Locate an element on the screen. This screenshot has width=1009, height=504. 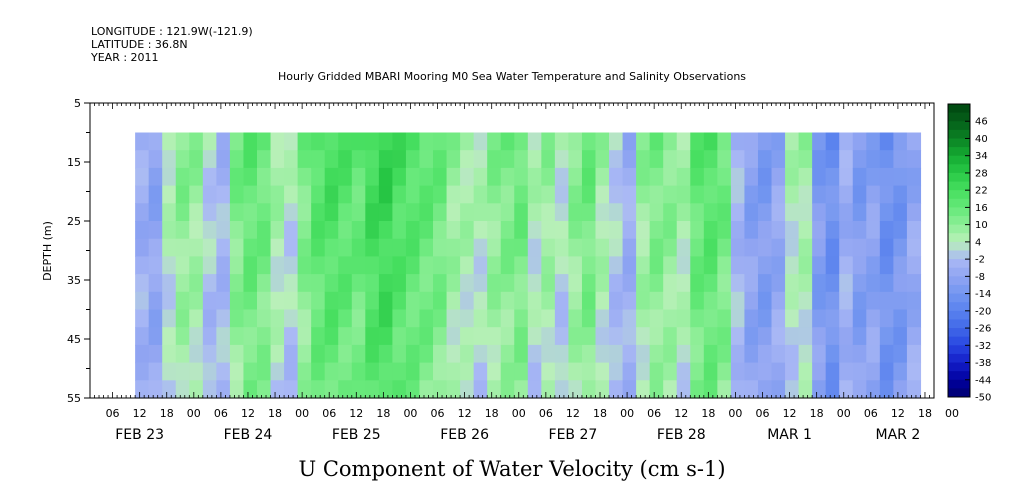
colorbar-frame is located at coordinates (959, 250).